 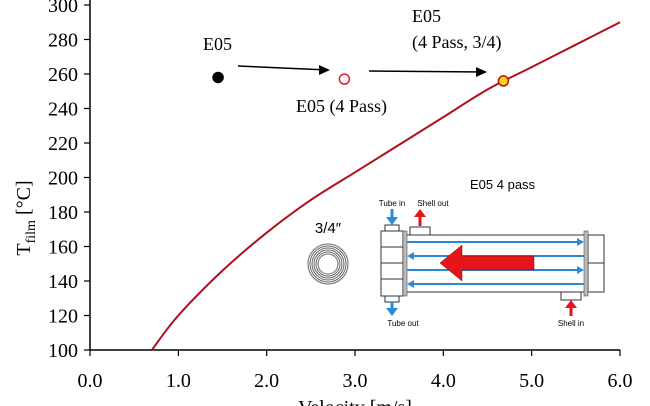 I want to click on y-tick-label: 100, so click(x=63, y=351).